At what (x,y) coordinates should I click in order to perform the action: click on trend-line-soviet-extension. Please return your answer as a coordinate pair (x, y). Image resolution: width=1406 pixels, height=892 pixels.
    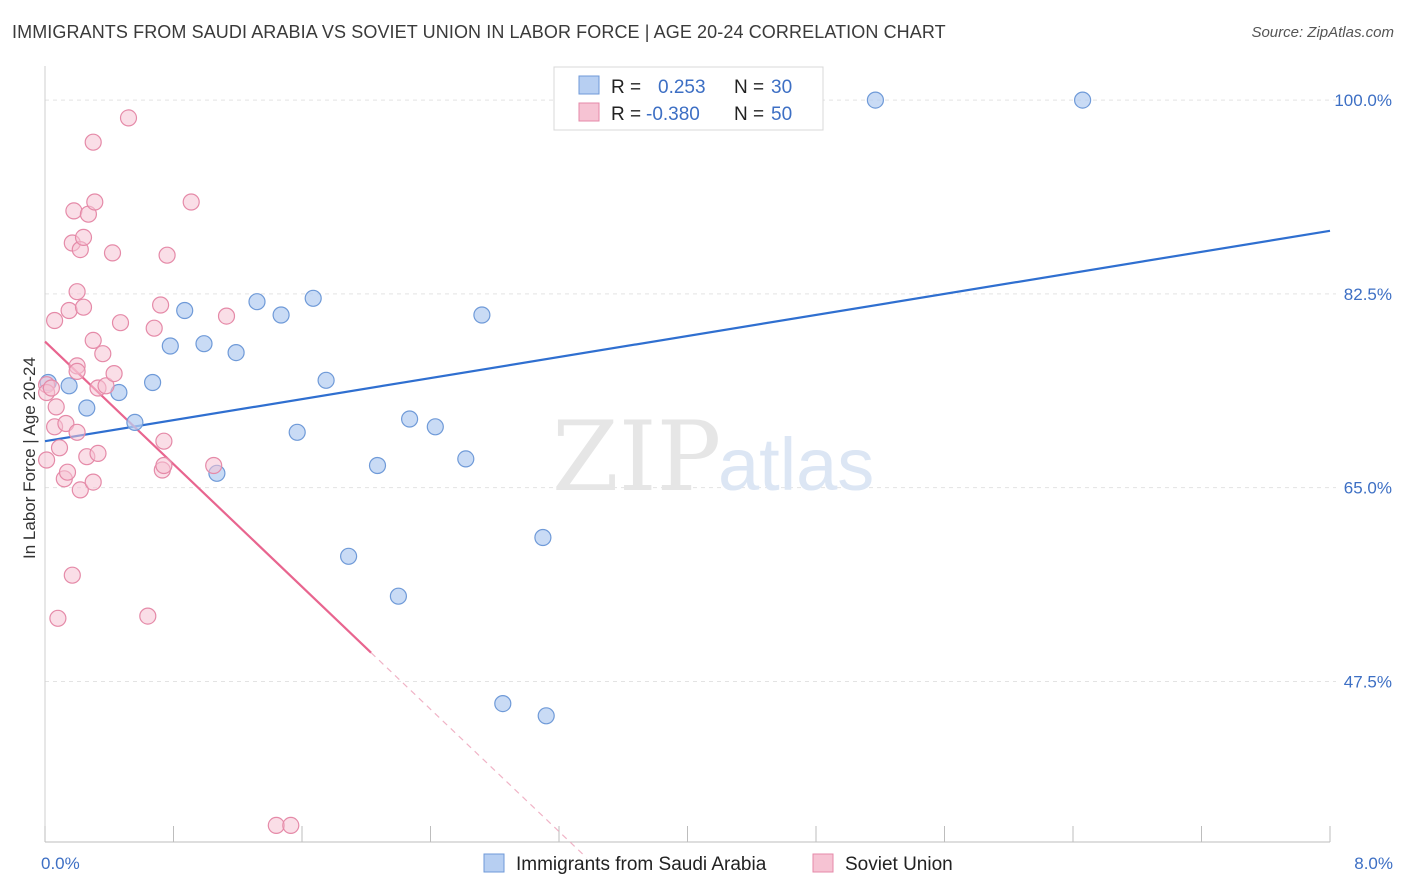
    Looking at the image, I should click on (478, 755).